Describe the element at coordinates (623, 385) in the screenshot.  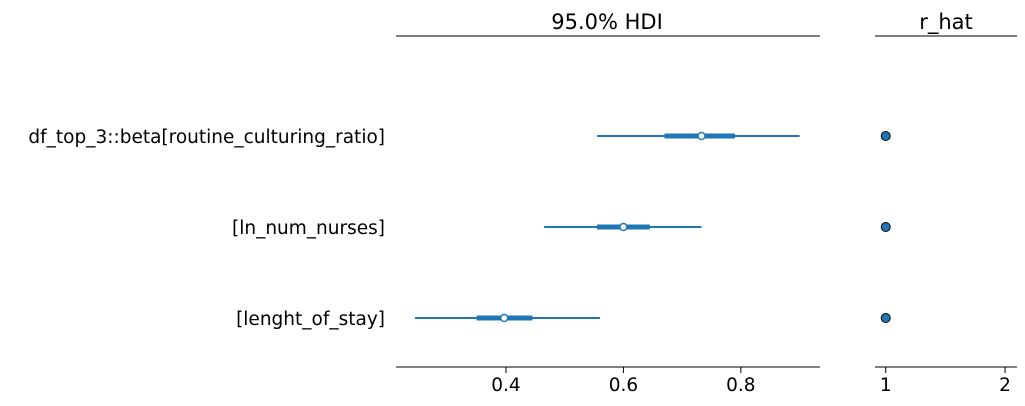
I see `x-tick-label: 0.6` at that location.